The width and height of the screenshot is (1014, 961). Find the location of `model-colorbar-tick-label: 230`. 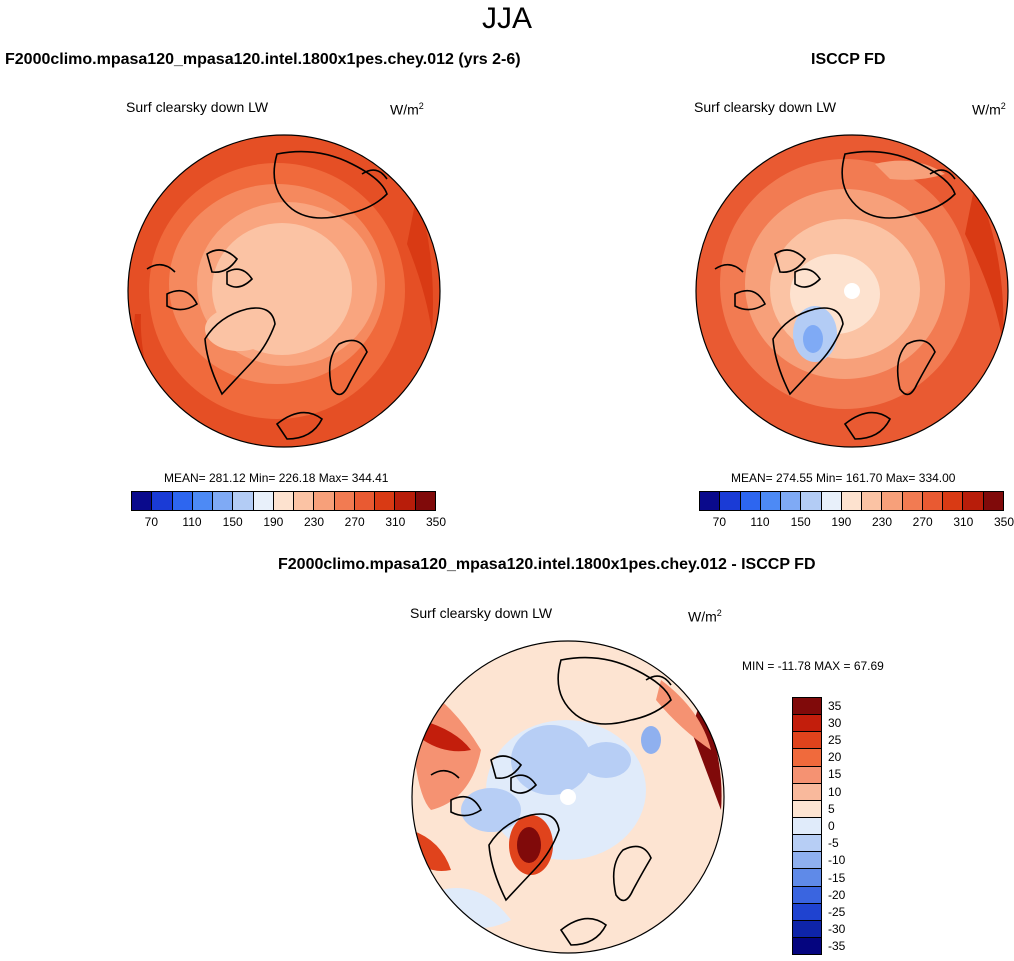

model-colorbar-tick-label: 230 is located at coordinates (314, 522).